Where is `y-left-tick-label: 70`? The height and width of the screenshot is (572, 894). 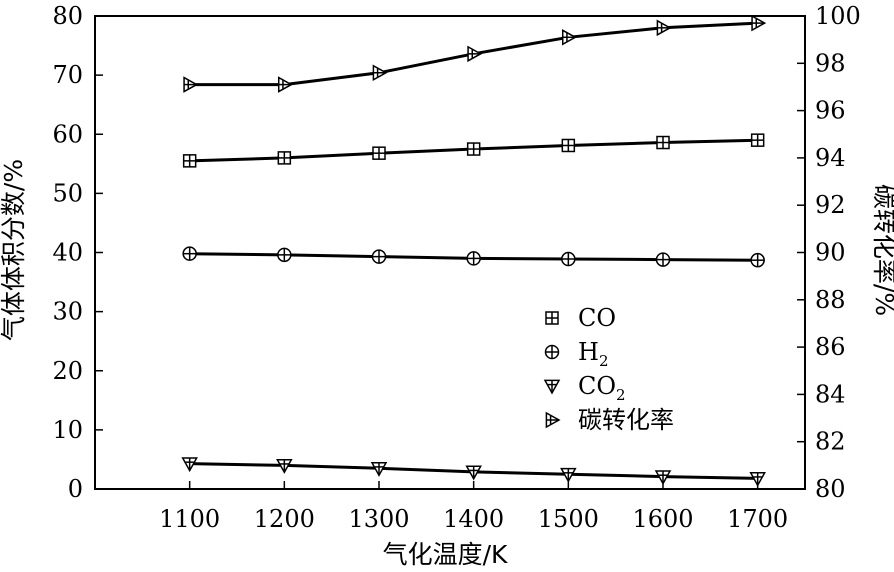 y-left-tick-label: 70 is located at coordinates (67, 75).